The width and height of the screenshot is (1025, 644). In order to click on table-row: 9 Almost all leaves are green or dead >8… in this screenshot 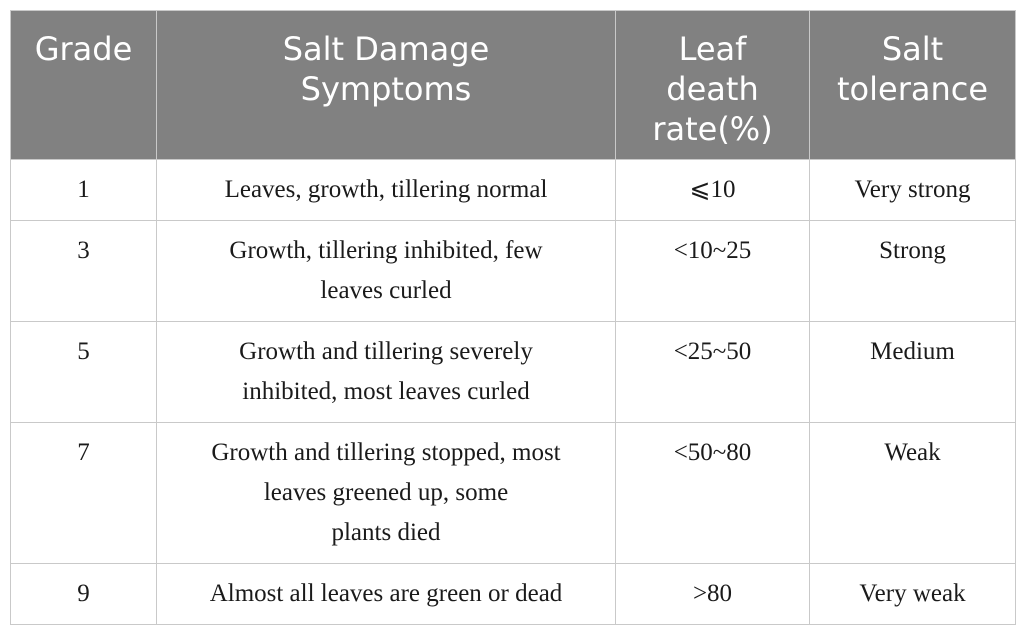, I will do `click(513, 594)`.